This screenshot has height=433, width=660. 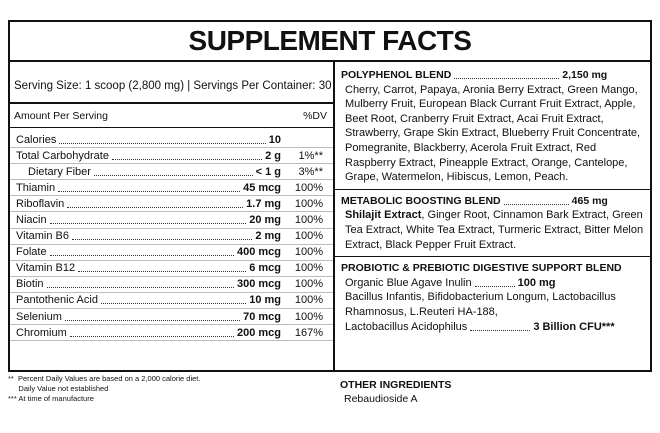 What do you see at coordinates (265, 220) in the screenshot?
I see `nutrient-amount: 20 mg` at bounding box center [265, 220].